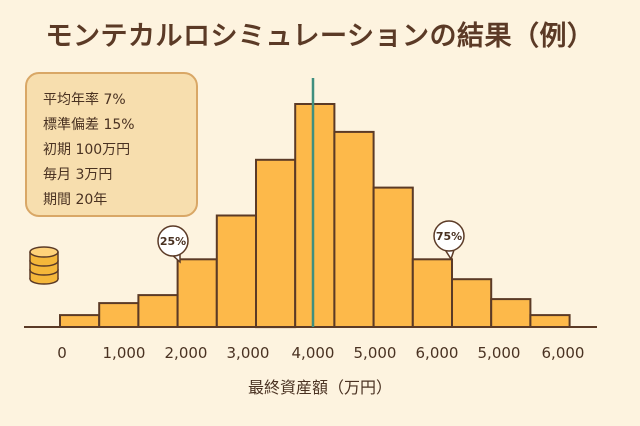 The image size is (640, 426). I want to click on percentile-callout: 25%, so click(173, 244).